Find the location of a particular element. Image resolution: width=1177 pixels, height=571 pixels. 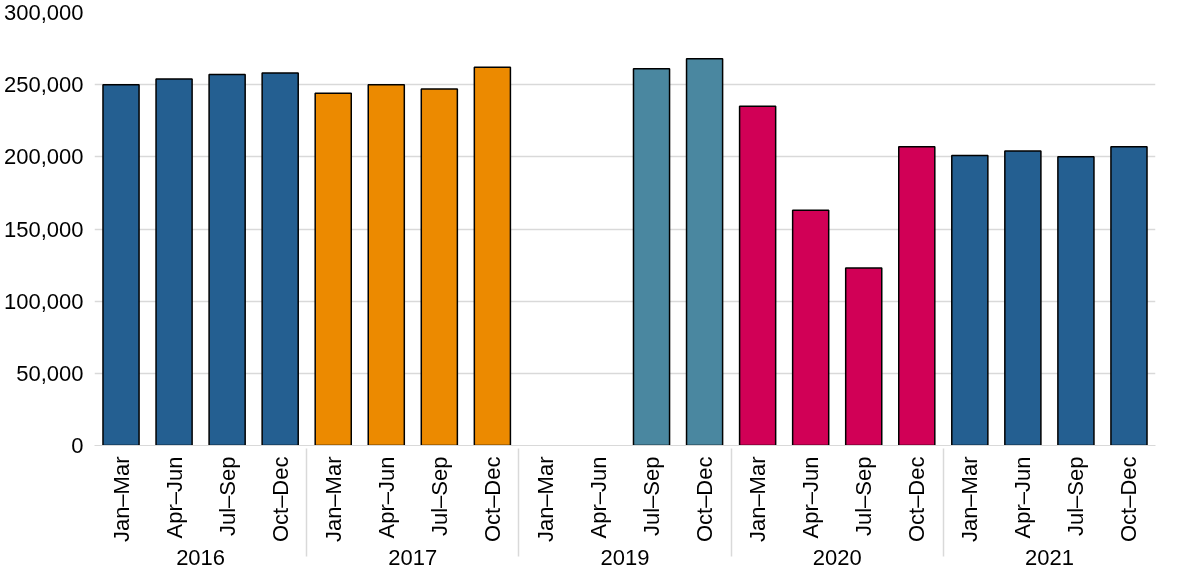

text: 2020 is located at coordinates (837, 558).